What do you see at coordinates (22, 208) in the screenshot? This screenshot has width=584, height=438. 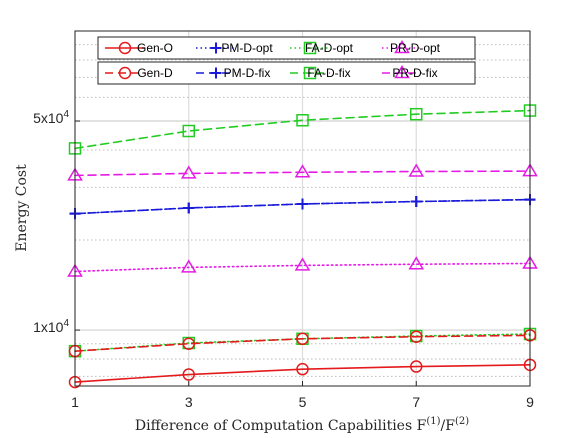 I see `y-axis-label: Energy Cost` at bounding box center [22, 208].